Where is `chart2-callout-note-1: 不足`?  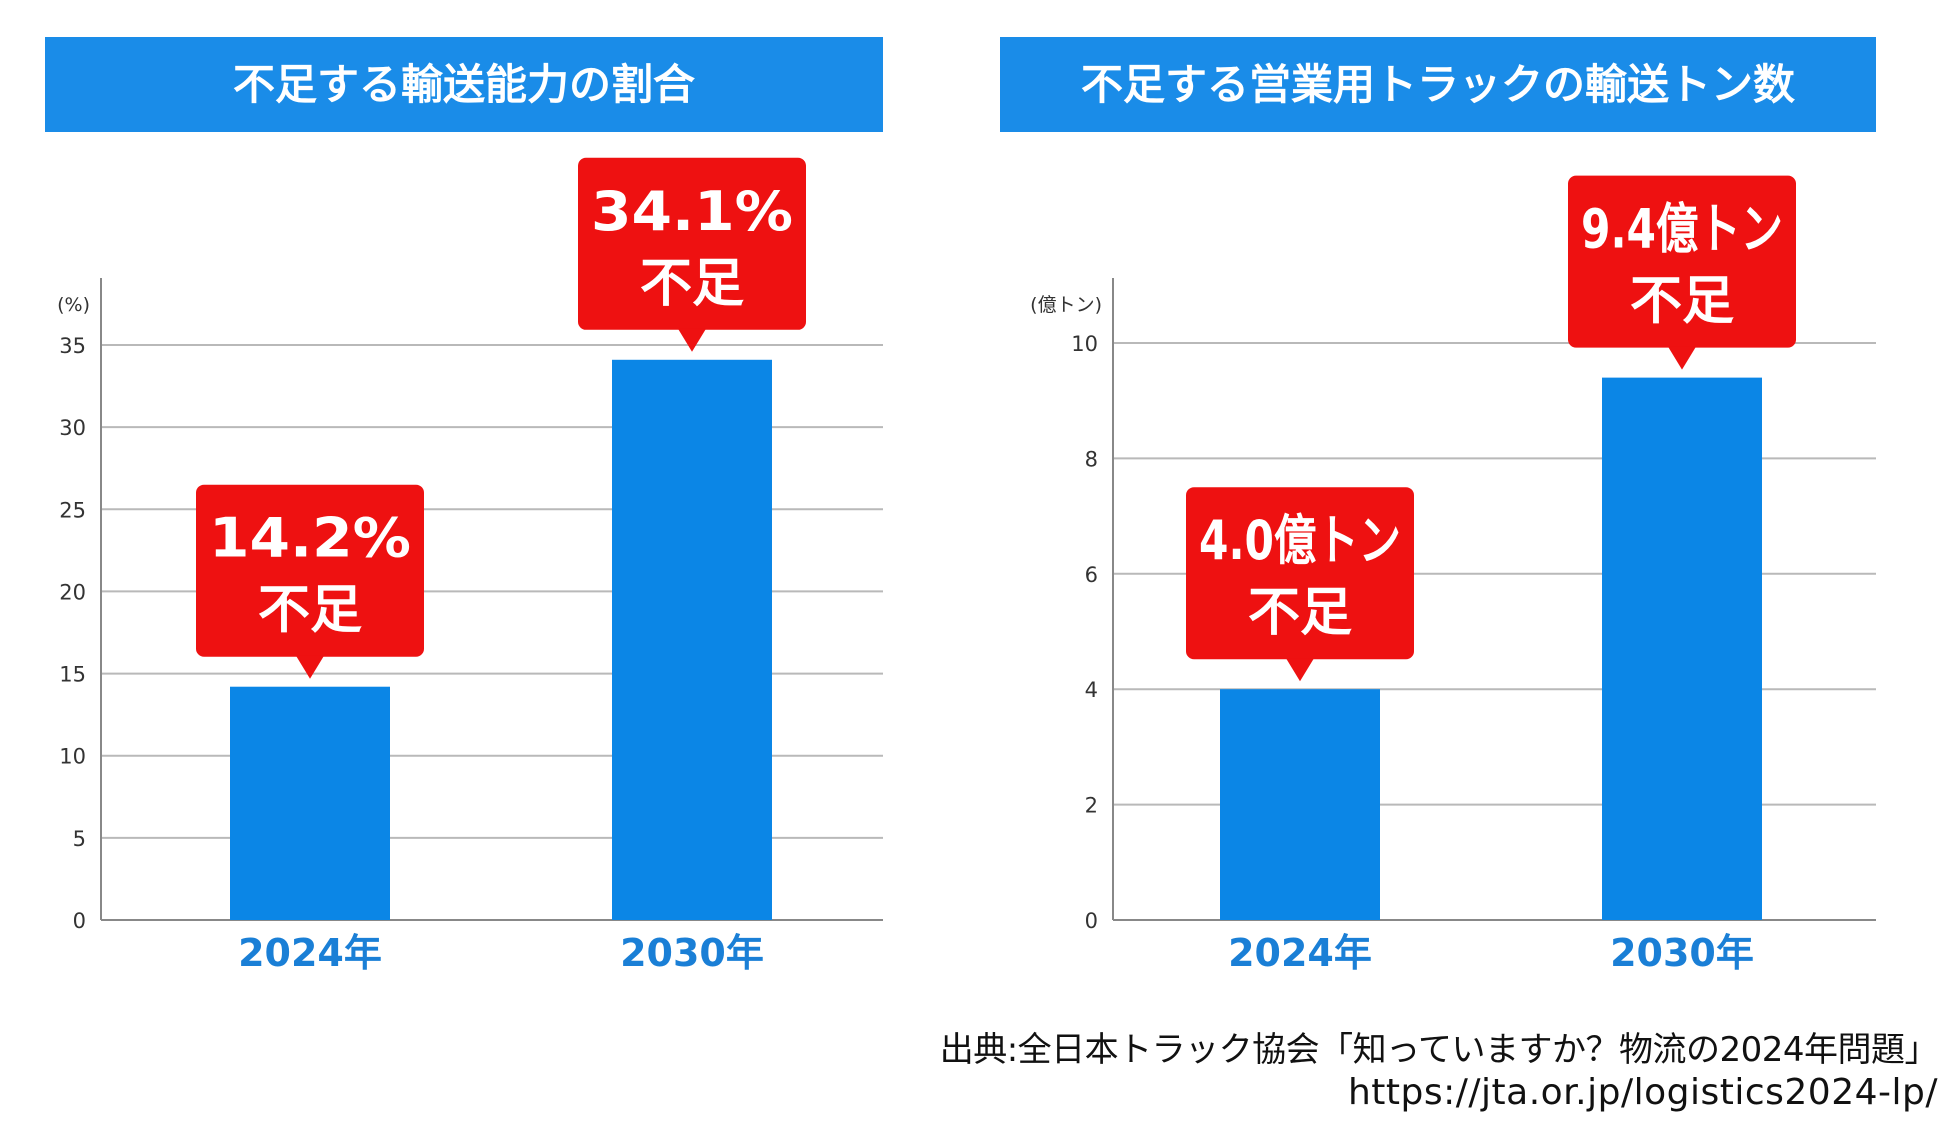 chart2-callout-note-1: 不足 is located at coordinates (1300, 613).